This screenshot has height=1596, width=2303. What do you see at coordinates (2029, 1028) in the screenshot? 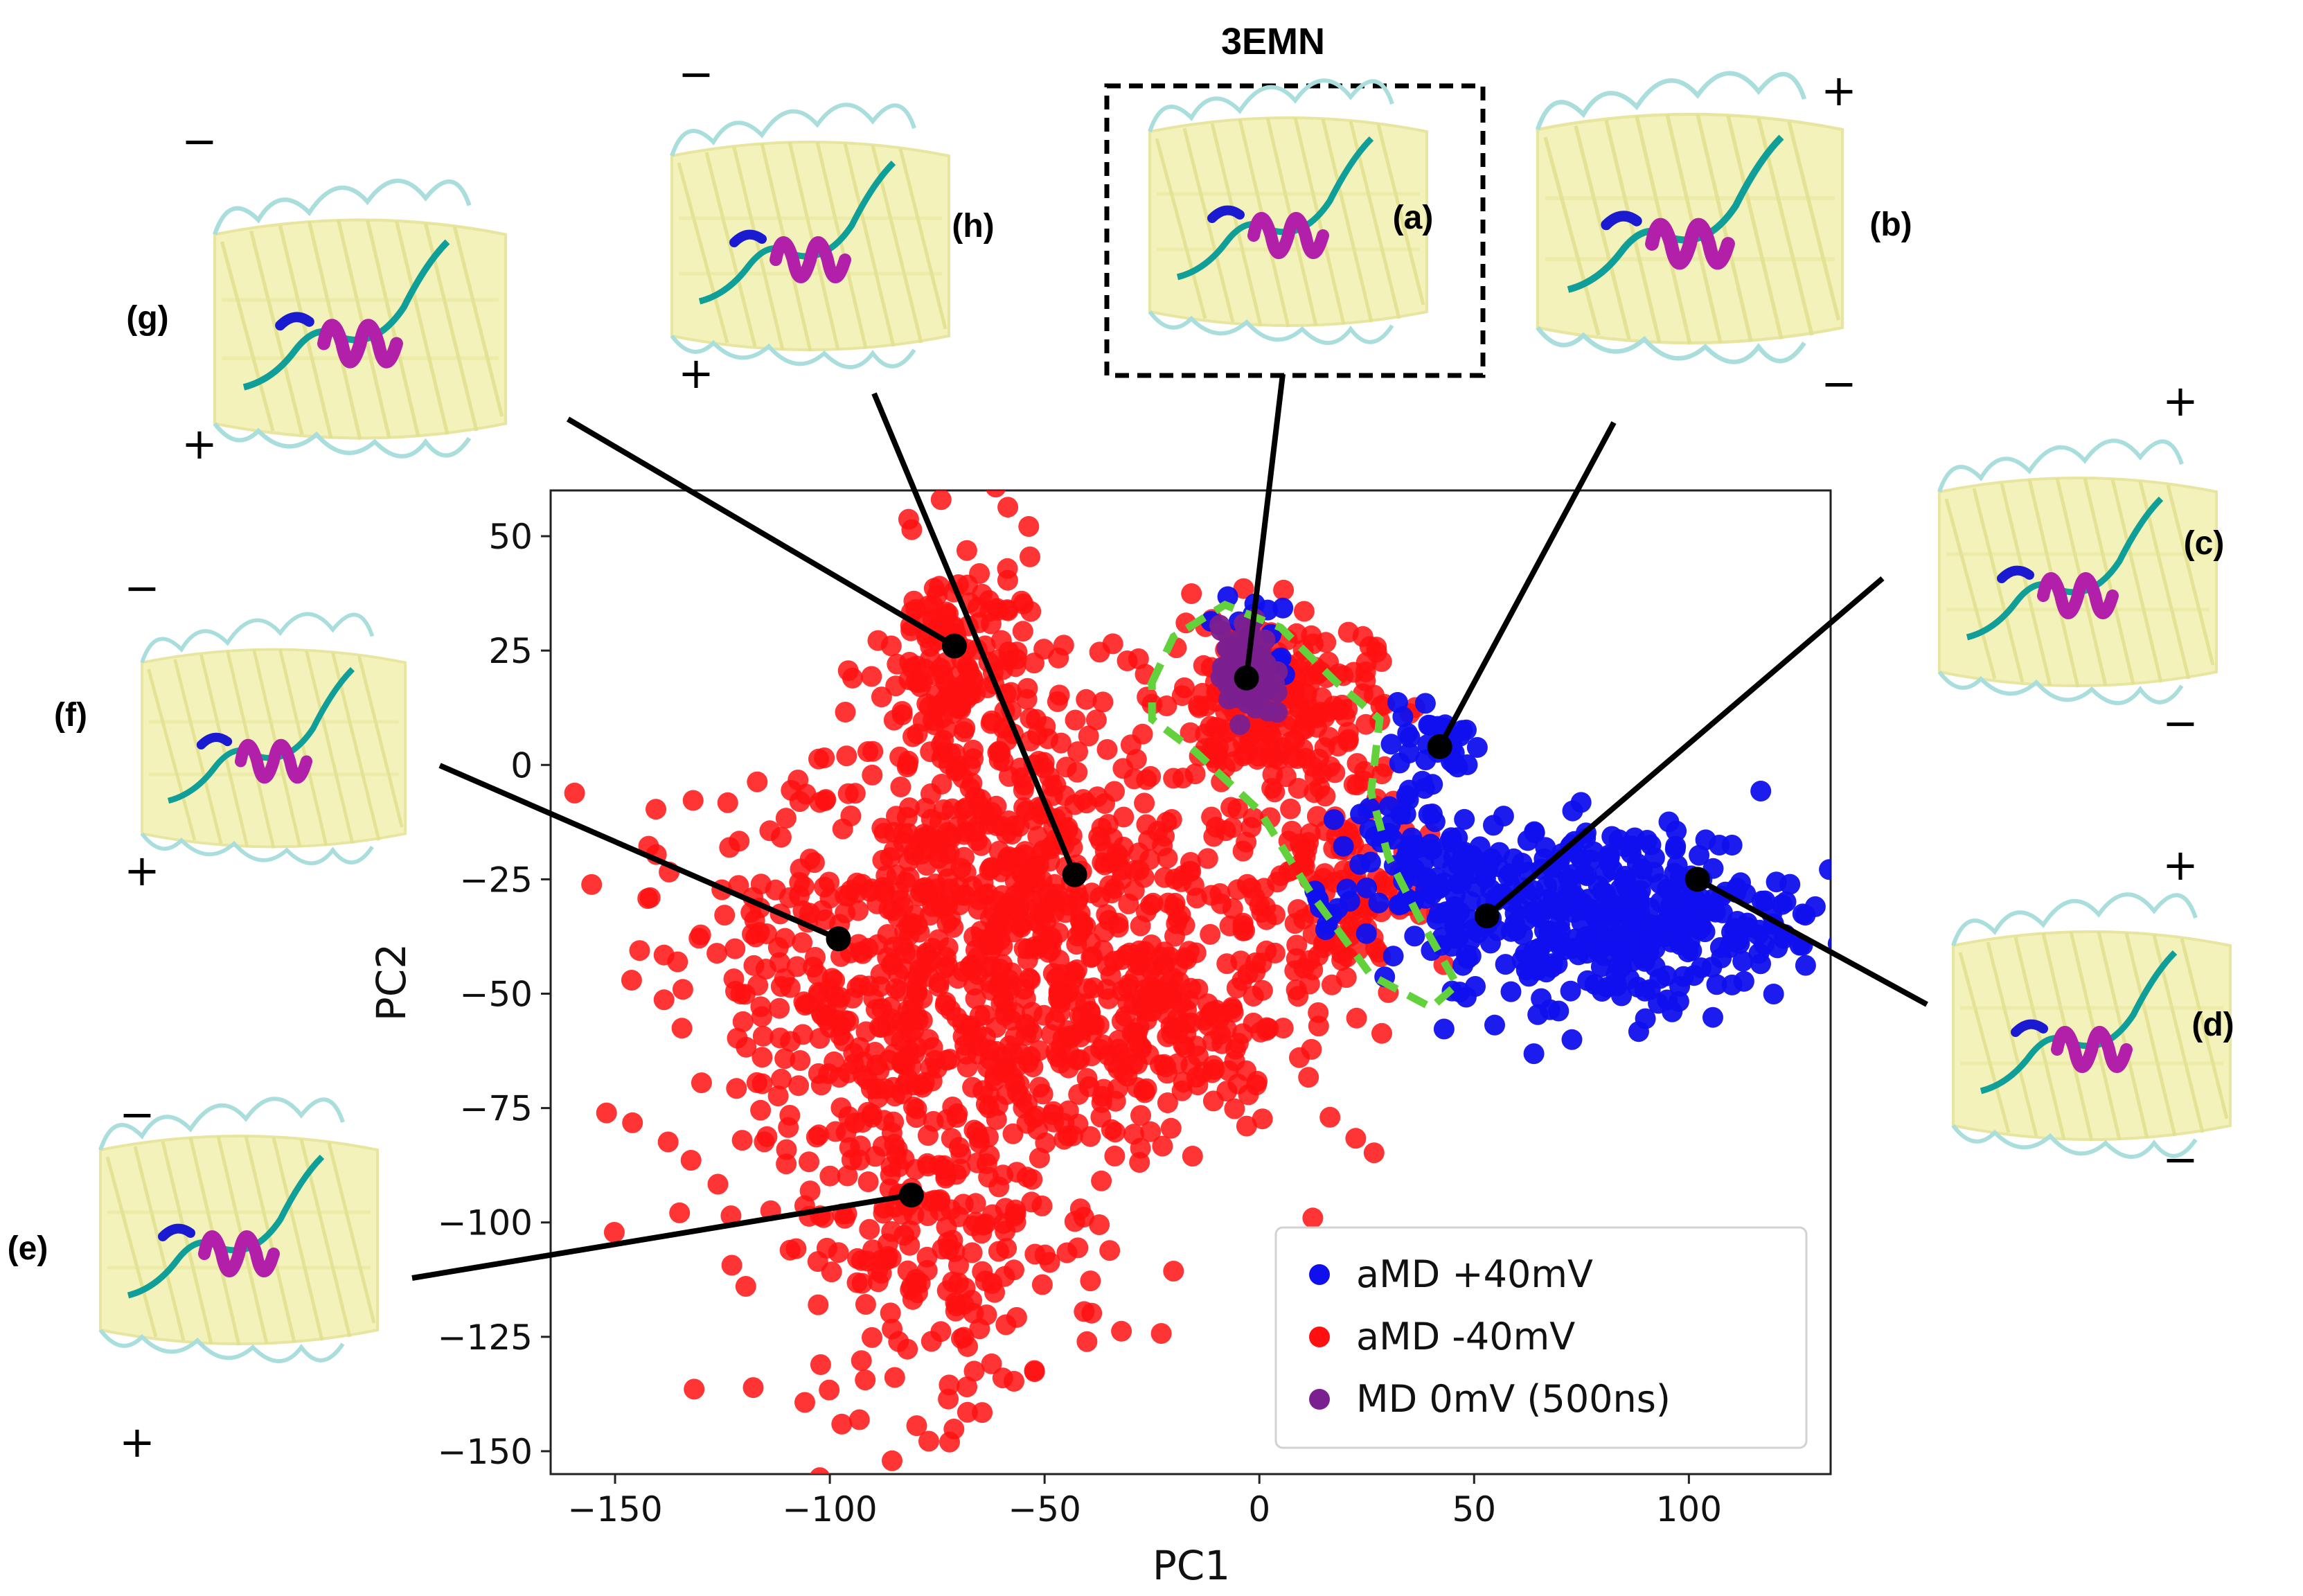
I see `n-terminus-segment` at bounding box center [2029, 1028].